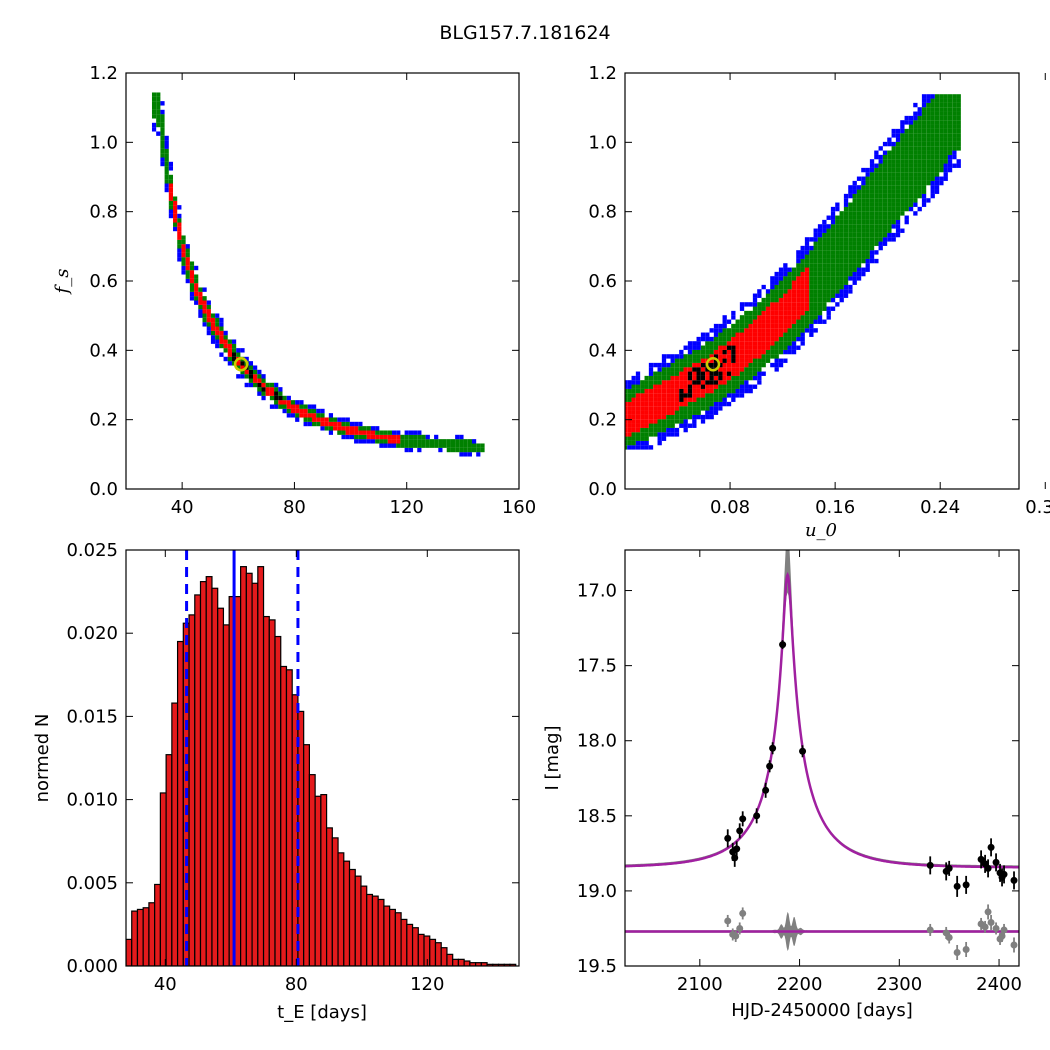  What do you see at coordinates (949, 937) in the screenshot?
I see `residual-point` at bounding box center [949, 937].